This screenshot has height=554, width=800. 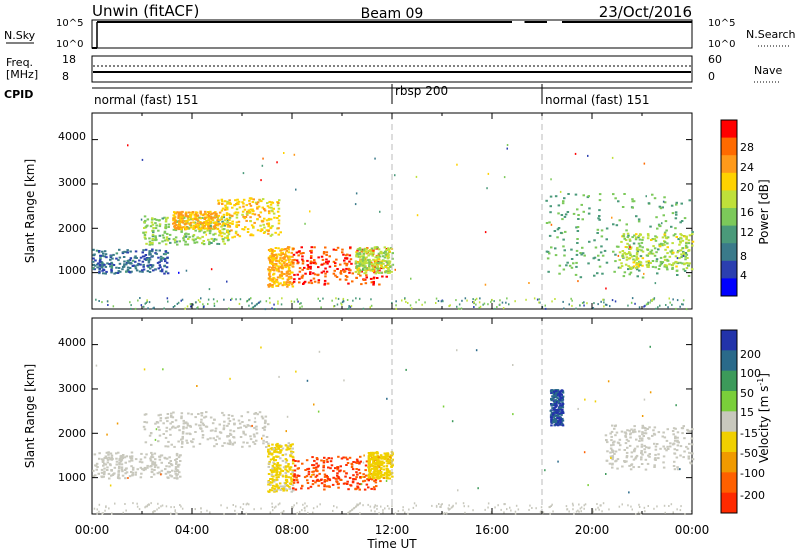 I want to click on xtick-0000: 00:00, so click(x=92, y=530).